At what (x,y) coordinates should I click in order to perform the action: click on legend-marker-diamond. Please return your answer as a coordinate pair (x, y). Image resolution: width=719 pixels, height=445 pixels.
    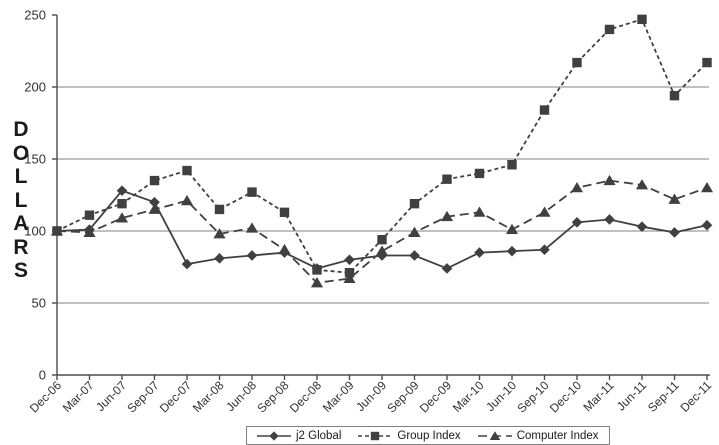
    Looking at the image, I should click on (274, 435).